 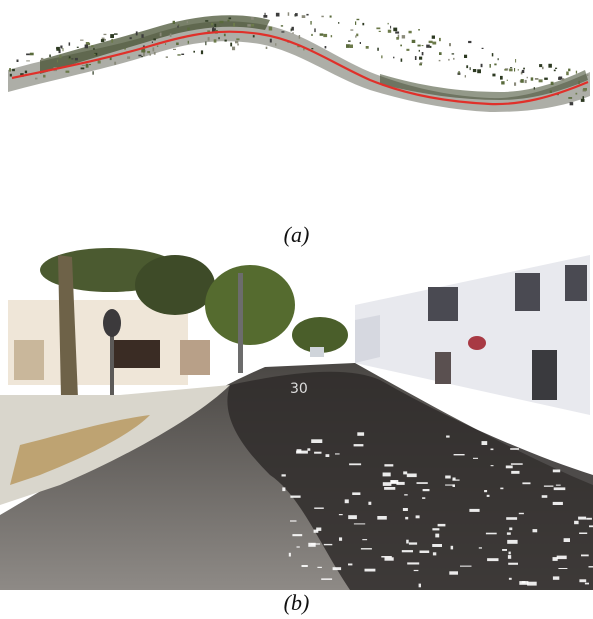 I want to click on point-cloud-foliage, so click(x=484, y=85).